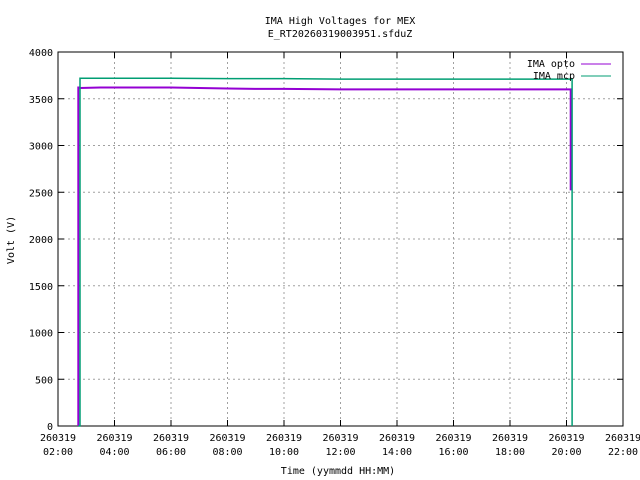 The height and width of the screenshot is (480, 640). I want to click on x-tick-time-label: 02:00, so click(58, 452).